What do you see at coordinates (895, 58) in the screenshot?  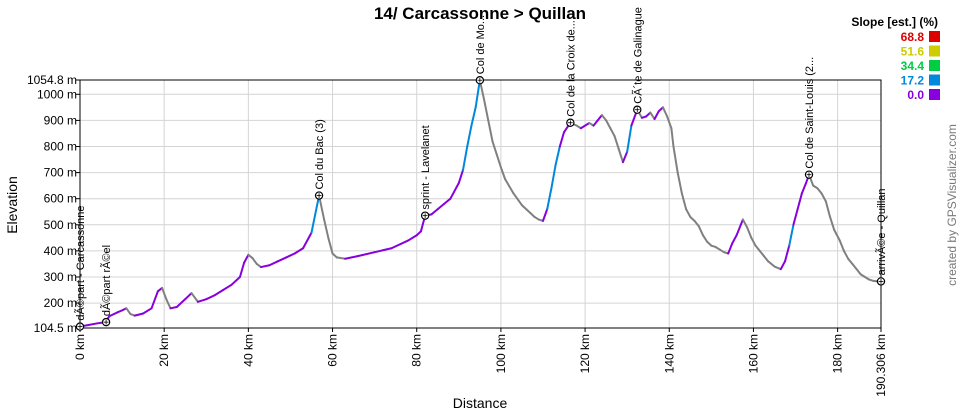 I see `slope-legend: Slope [est.] (%)68.851.634.417.20.0` at bounding box center [895, 58].